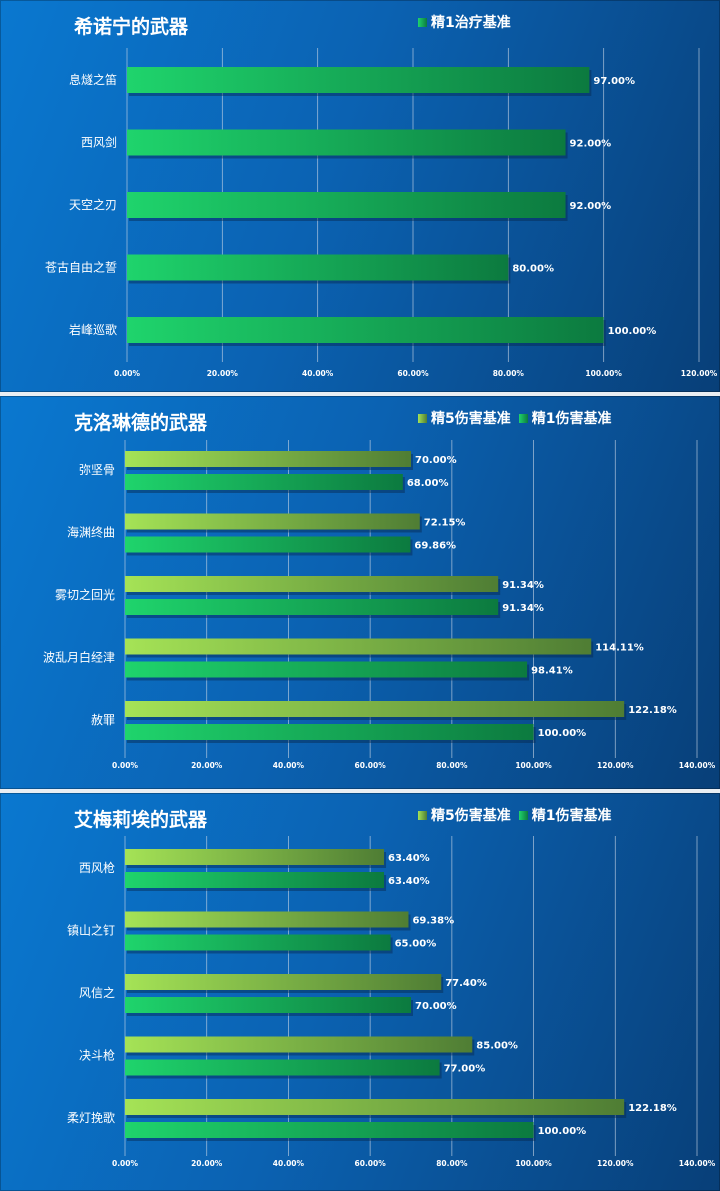 The image size is (720, 1191). What do you see at coordinates (79, 657) in the screenshot?
I see `category-label: 波乱月白经津` at bounding box center [79, 657].